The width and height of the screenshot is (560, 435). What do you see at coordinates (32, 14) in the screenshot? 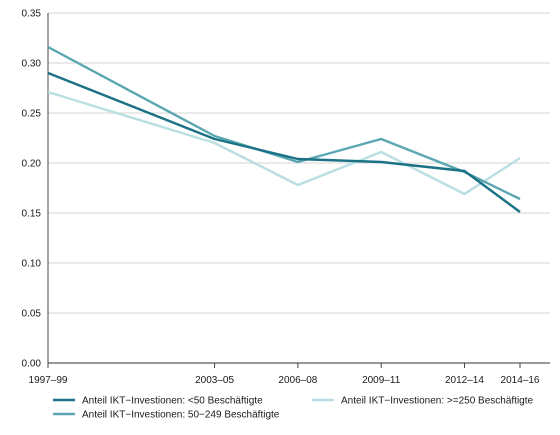
I see `y-tick-label: 0.35` at bounding box center [32, 14].